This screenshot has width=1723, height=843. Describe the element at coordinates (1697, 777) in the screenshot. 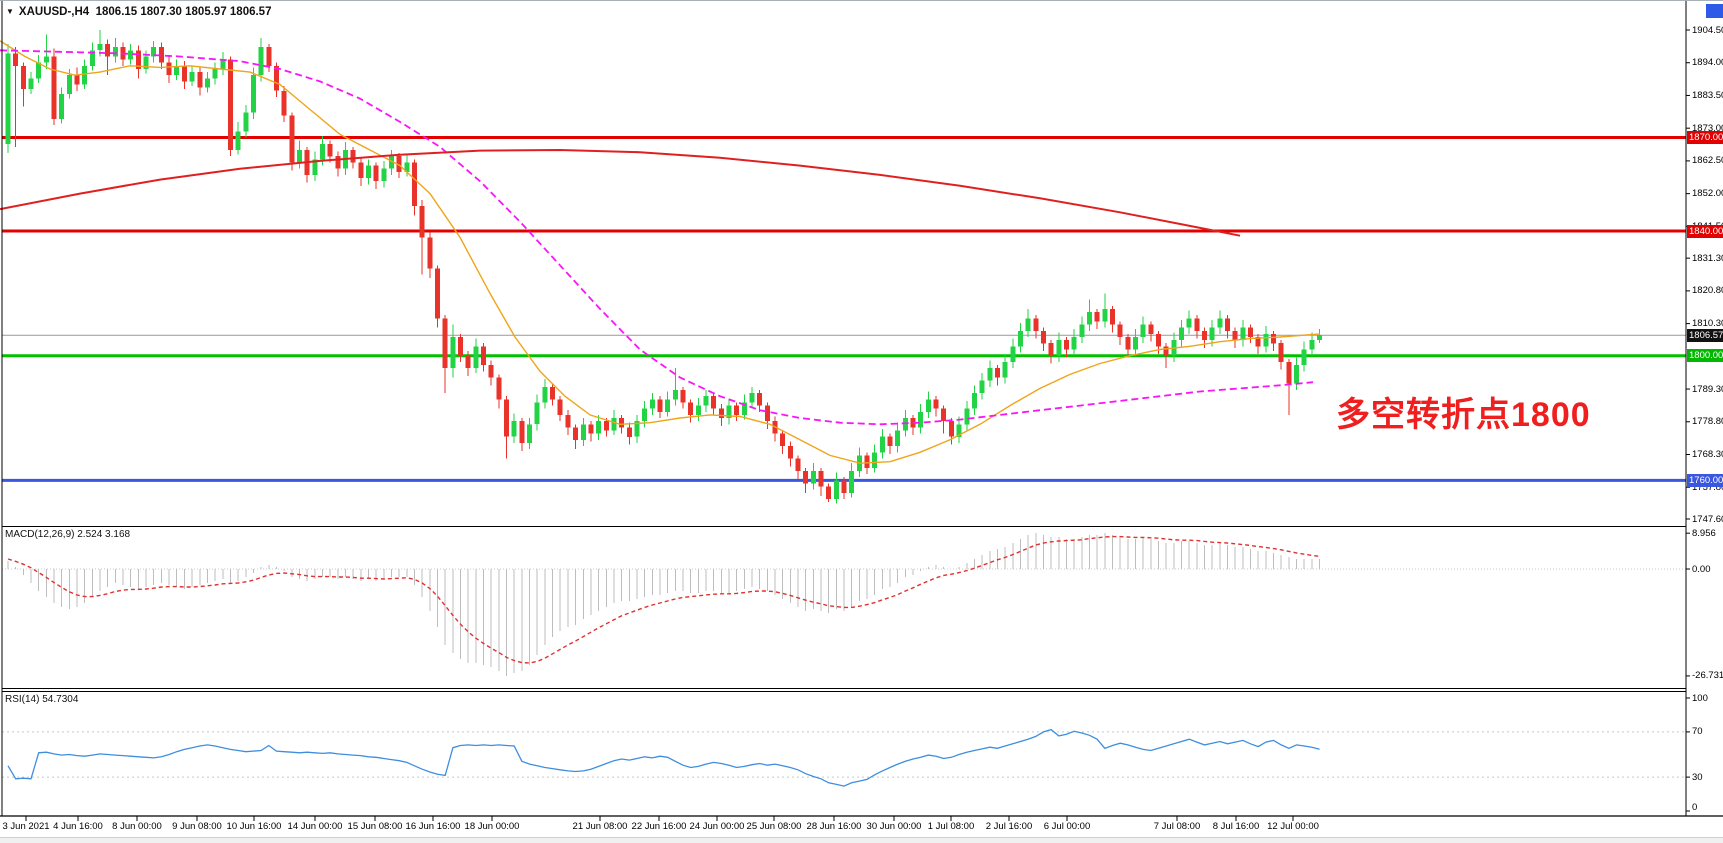

I see `rsi-tick-30: 30` at that location.